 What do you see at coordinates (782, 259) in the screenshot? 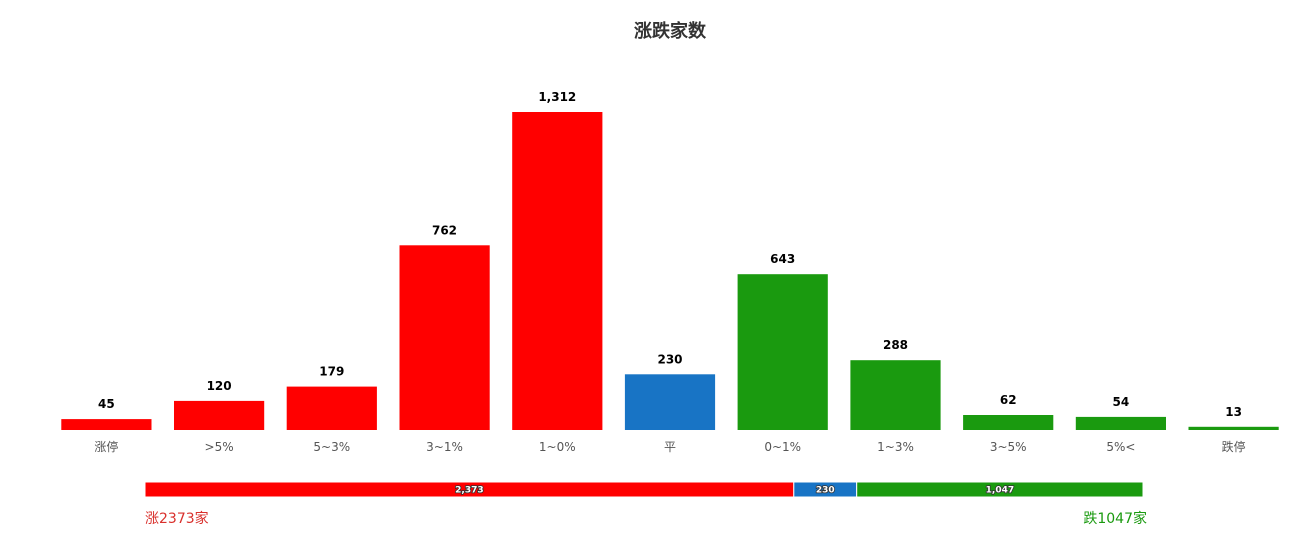
I see `bar-value-label-6: 643` at bounding box center [782, 259].